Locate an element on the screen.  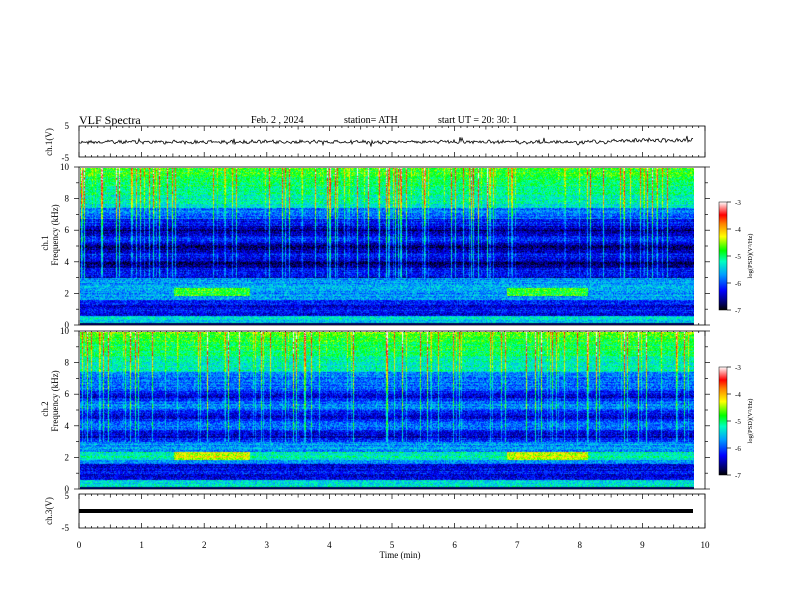
figure-title: VLF Spectra is located at coordinates (110, 120).